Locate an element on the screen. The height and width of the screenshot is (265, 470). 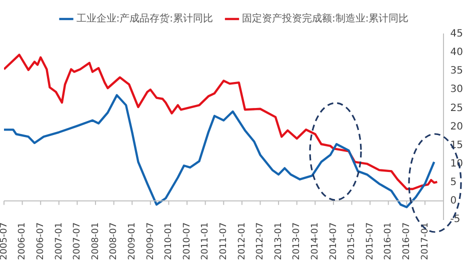
y-tick-label: 30 is located at coordinates (457, 90).